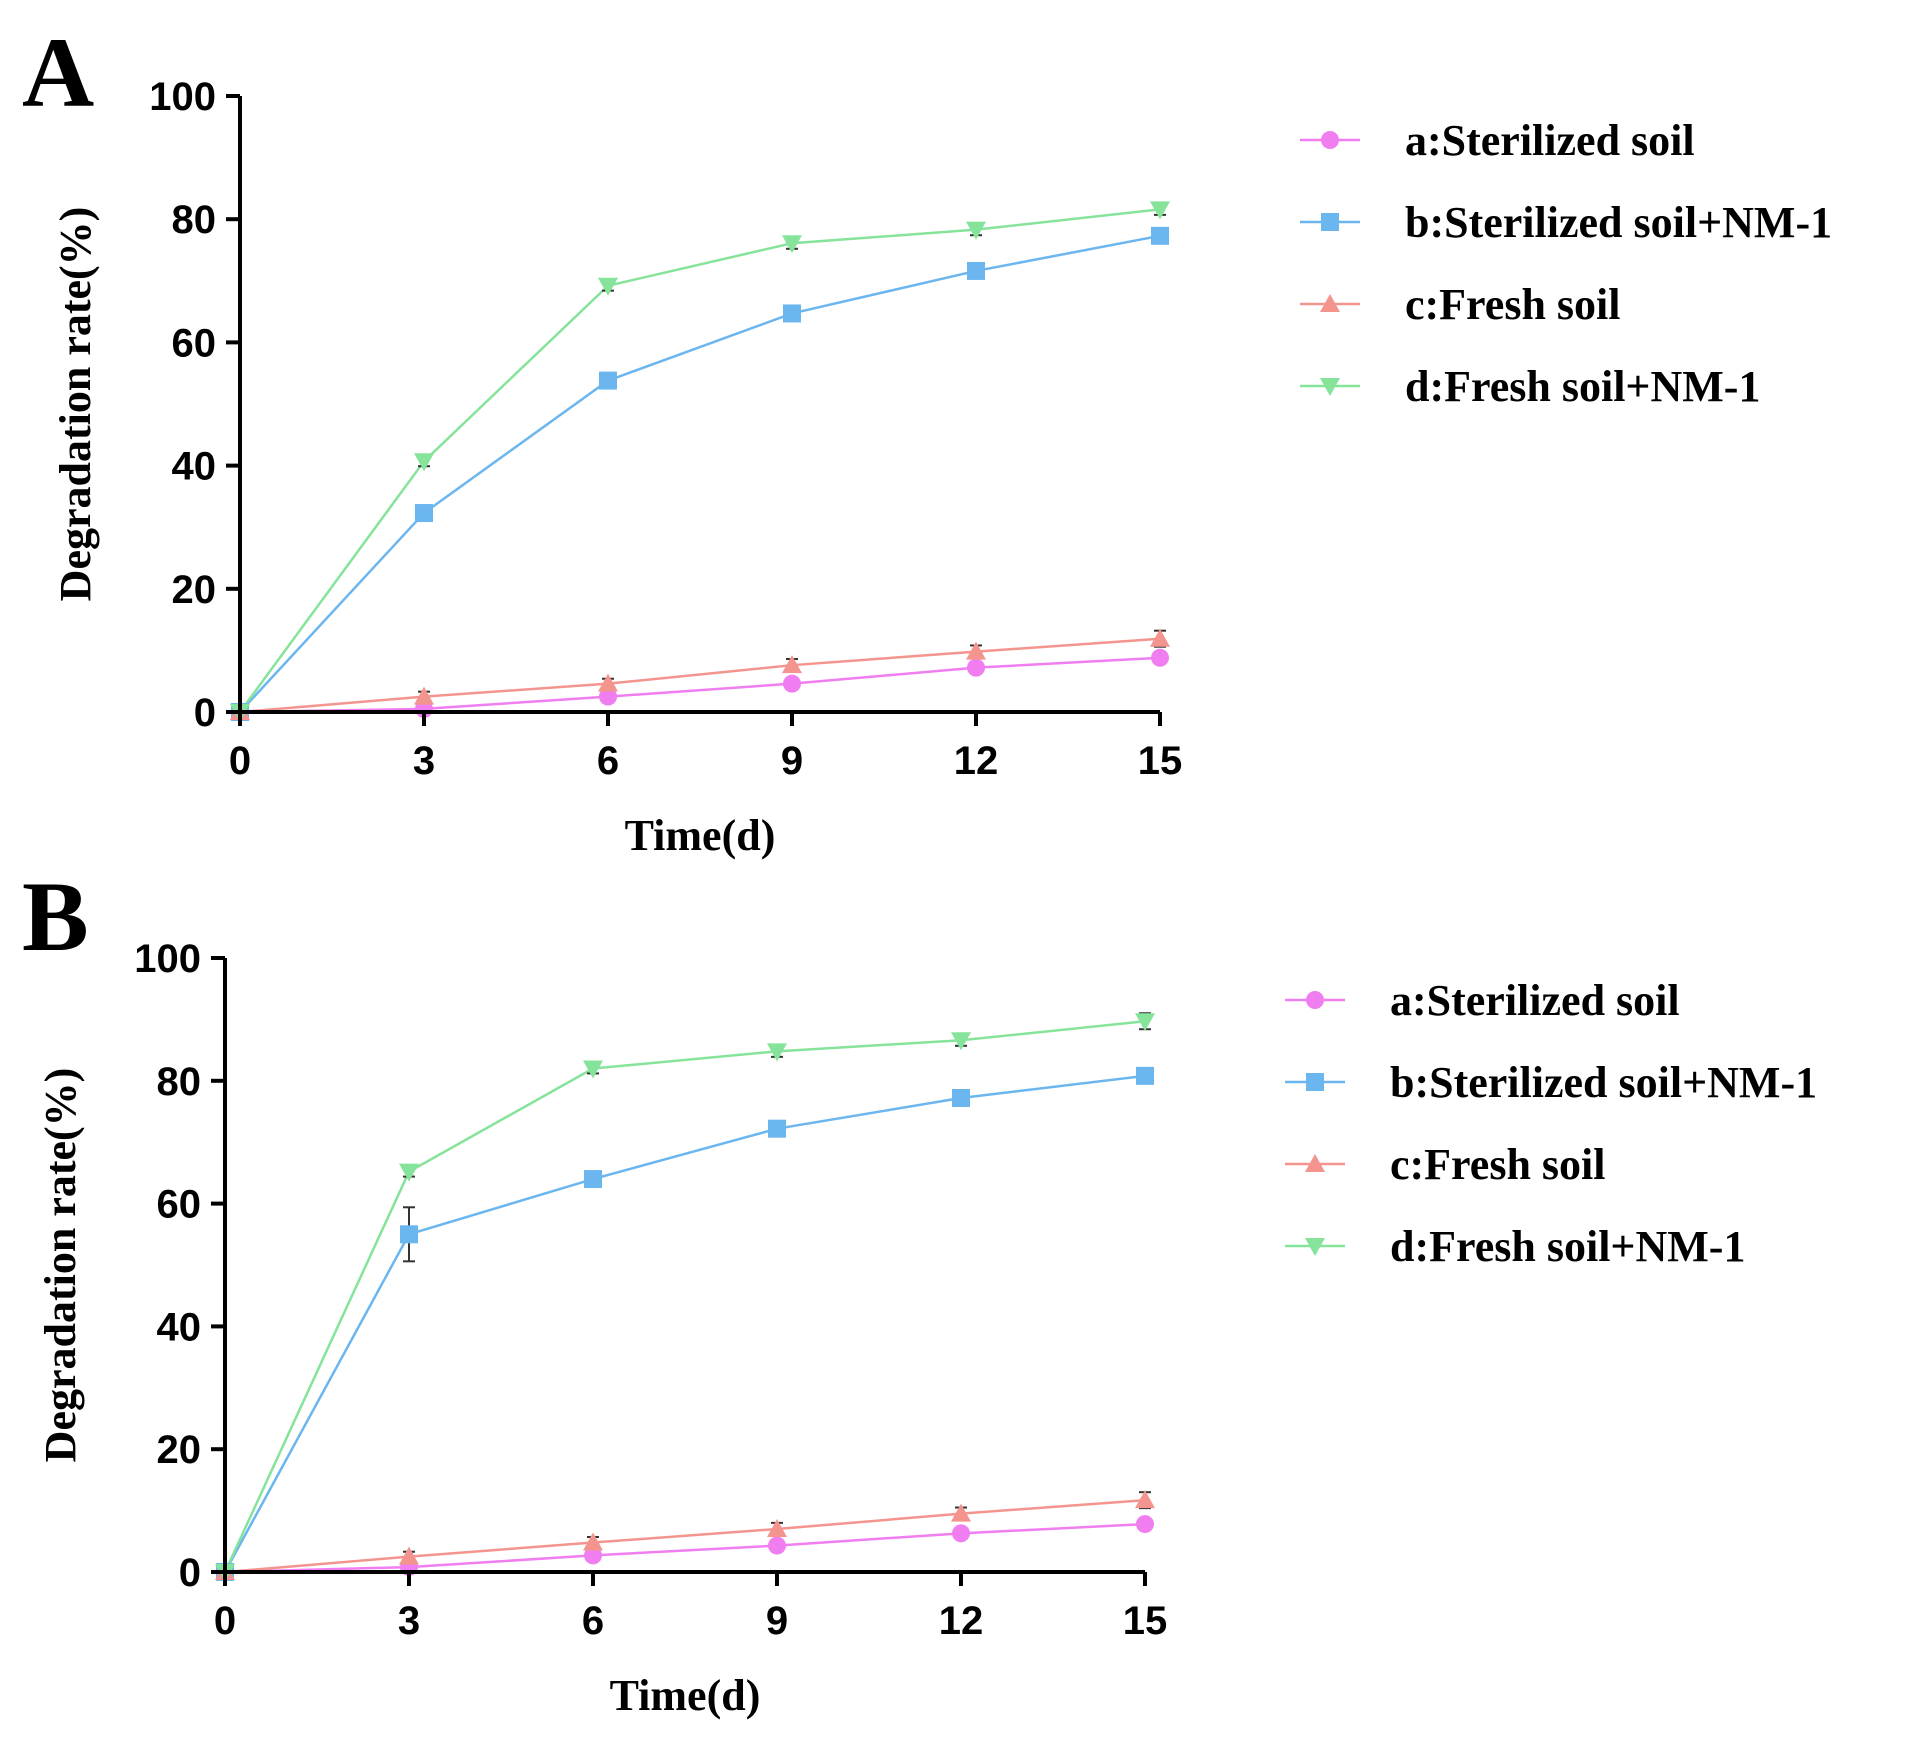 This screenshot has width=1910, height=1752. I want to click on legend-item-c: c:Fresh soil, so click(1460, 304).